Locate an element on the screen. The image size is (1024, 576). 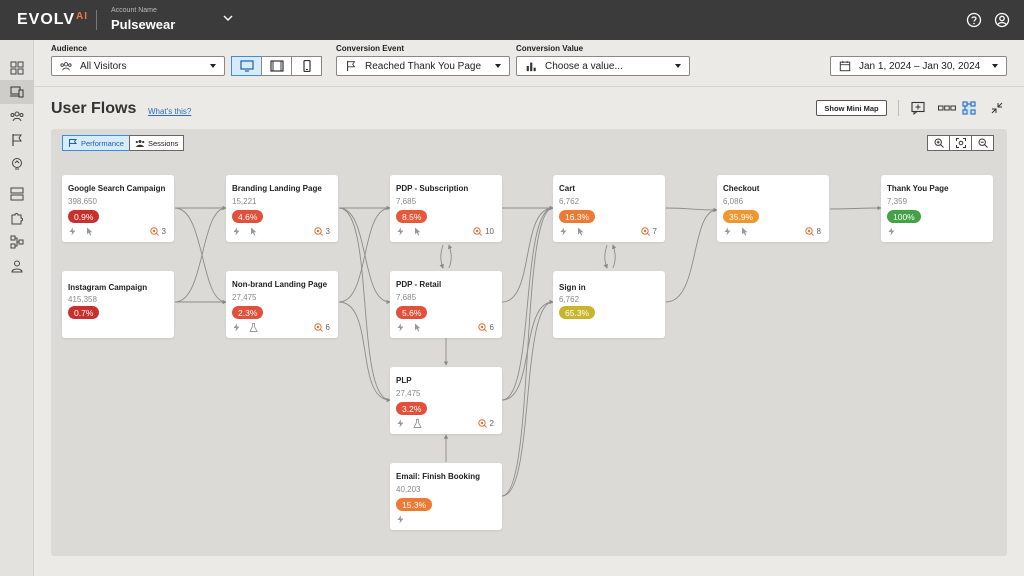
users-icon is located at coordinates (17, 116).